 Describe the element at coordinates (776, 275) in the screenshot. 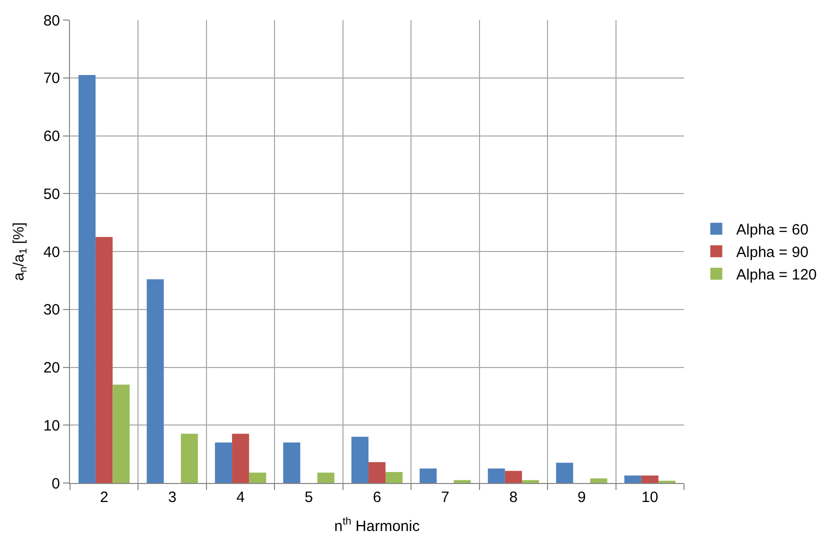

I see `legend-label: Alpha = 120` at that location.